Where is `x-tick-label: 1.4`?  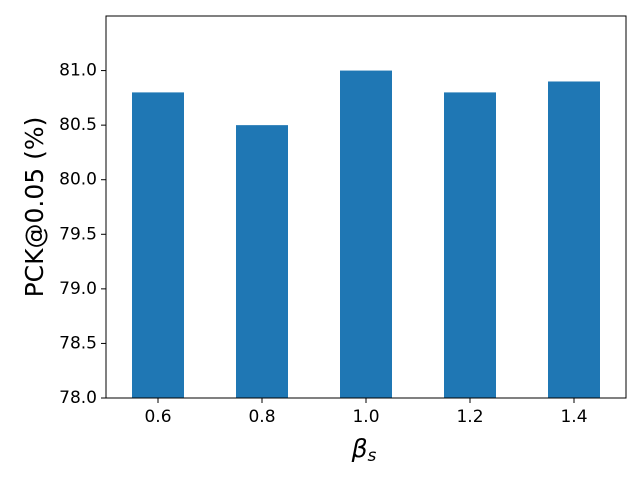 x-tick-label: 1.4 is located at coordinates (573, 417).